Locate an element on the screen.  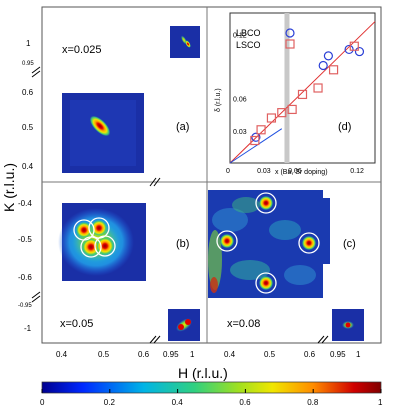
tick-label: -0.6 is located at coordinates (25, 277).